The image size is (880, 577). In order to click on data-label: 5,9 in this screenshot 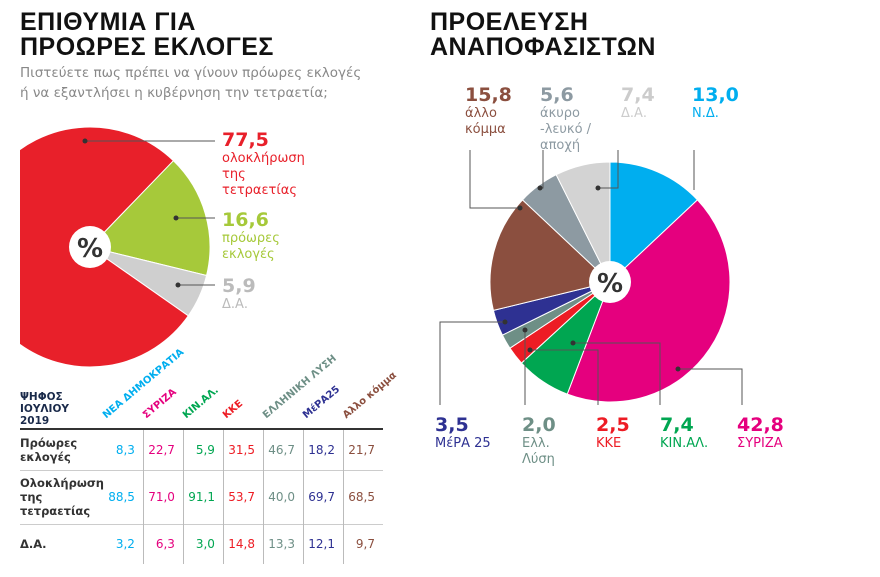, I will do `click(239, 286)`.